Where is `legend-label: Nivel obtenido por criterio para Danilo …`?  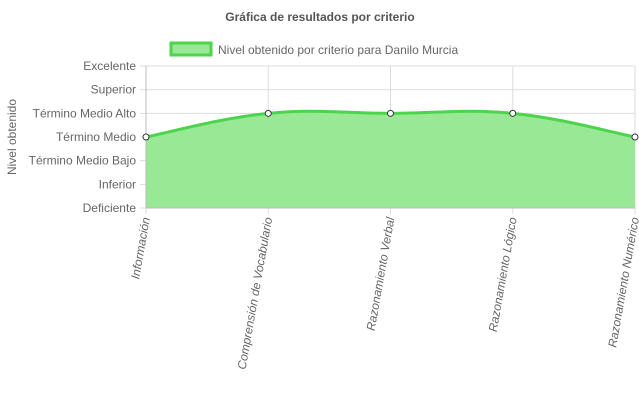 legend-label: Nivel obtenido por criterio para Danilo … is located at coordinates (338, 50).